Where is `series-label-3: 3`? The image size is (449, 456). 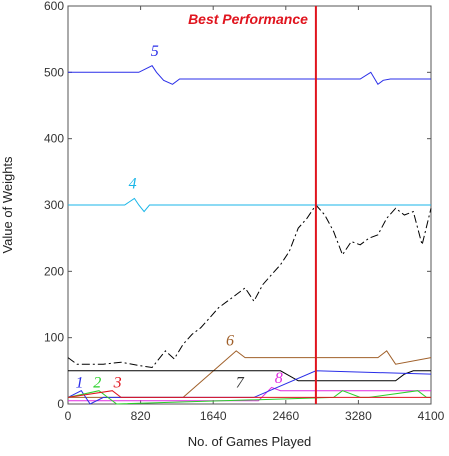 series-label-3: 3 is located at coordinates (117, 382).